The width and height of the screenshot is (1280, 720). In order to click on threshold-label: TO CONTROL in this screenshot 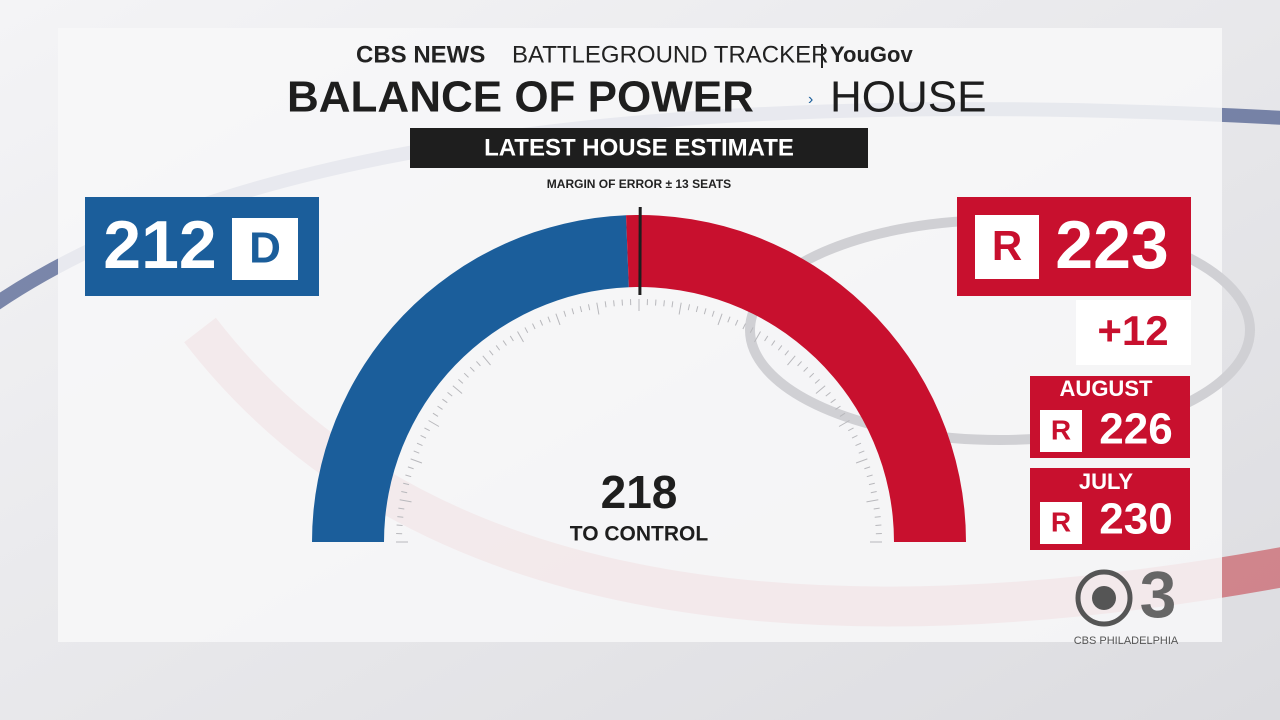, I will do `click(639, 534)`.